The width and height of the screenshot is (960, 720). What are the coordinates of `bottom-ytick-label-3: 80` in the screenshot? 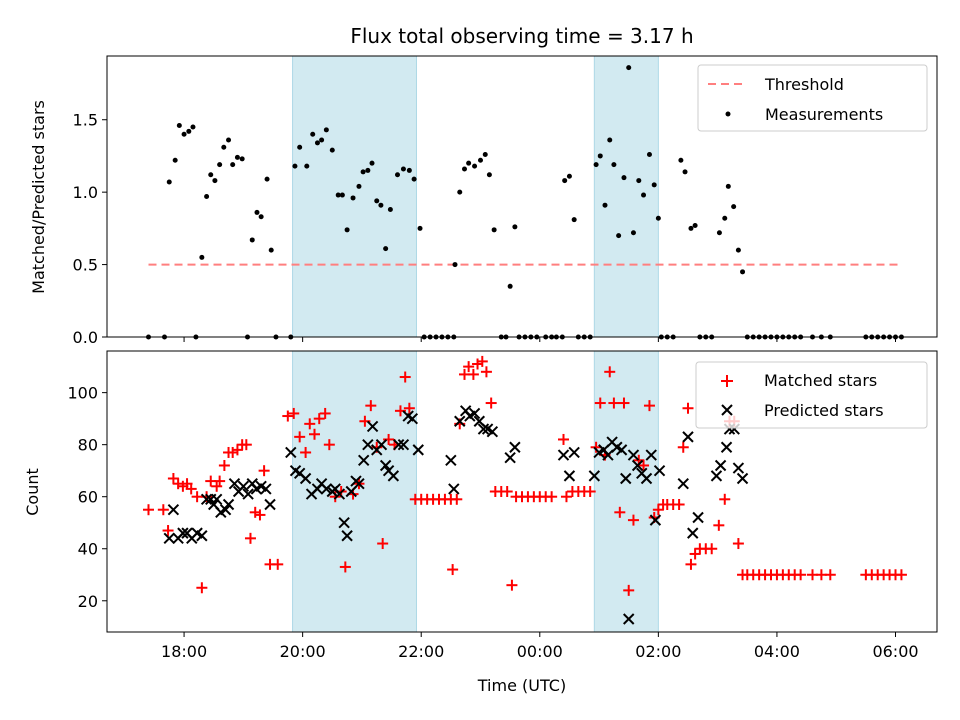 It's located at (88, 445).